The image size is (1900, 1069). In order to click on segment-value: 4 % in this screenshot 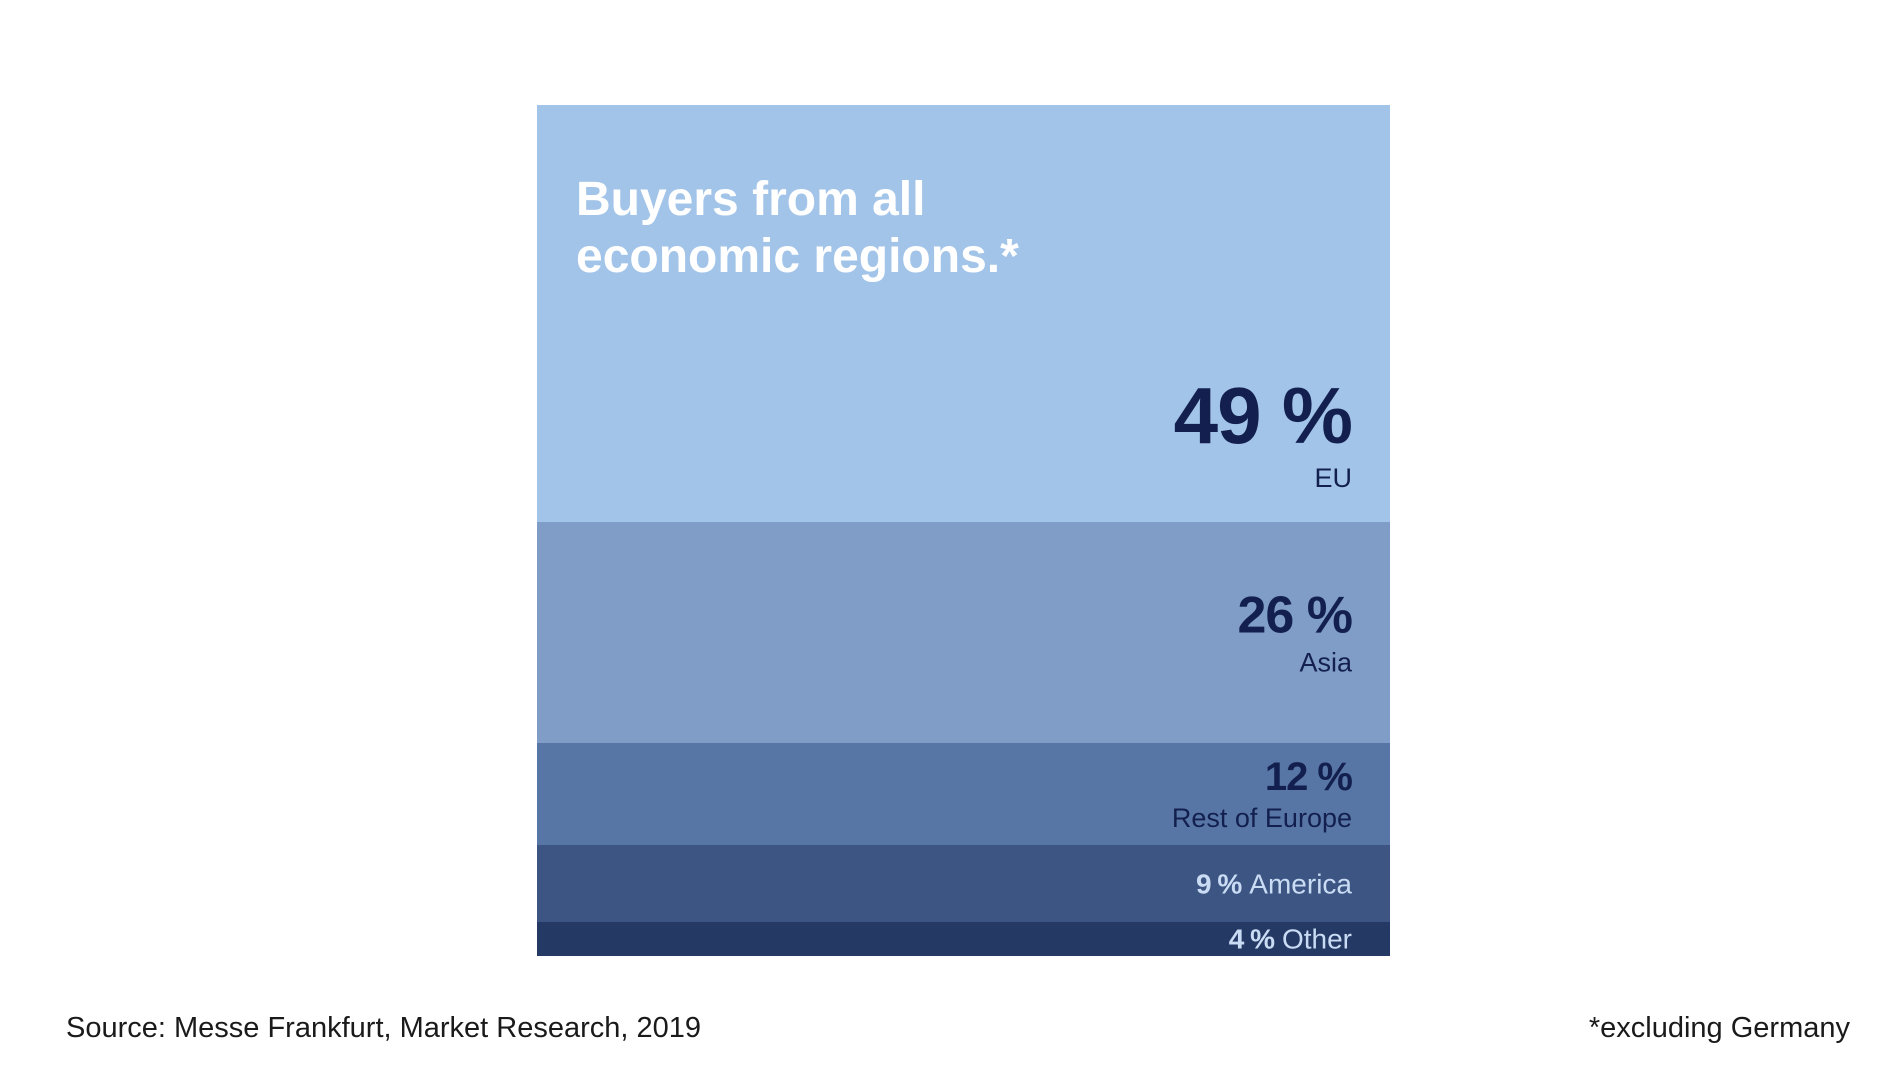, I will do `click(1251, 939)`.